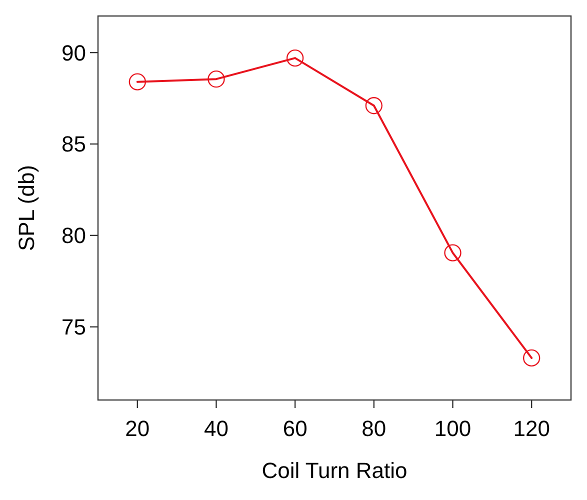  I want to click on y-tick-label: 85, so click(74, 144).